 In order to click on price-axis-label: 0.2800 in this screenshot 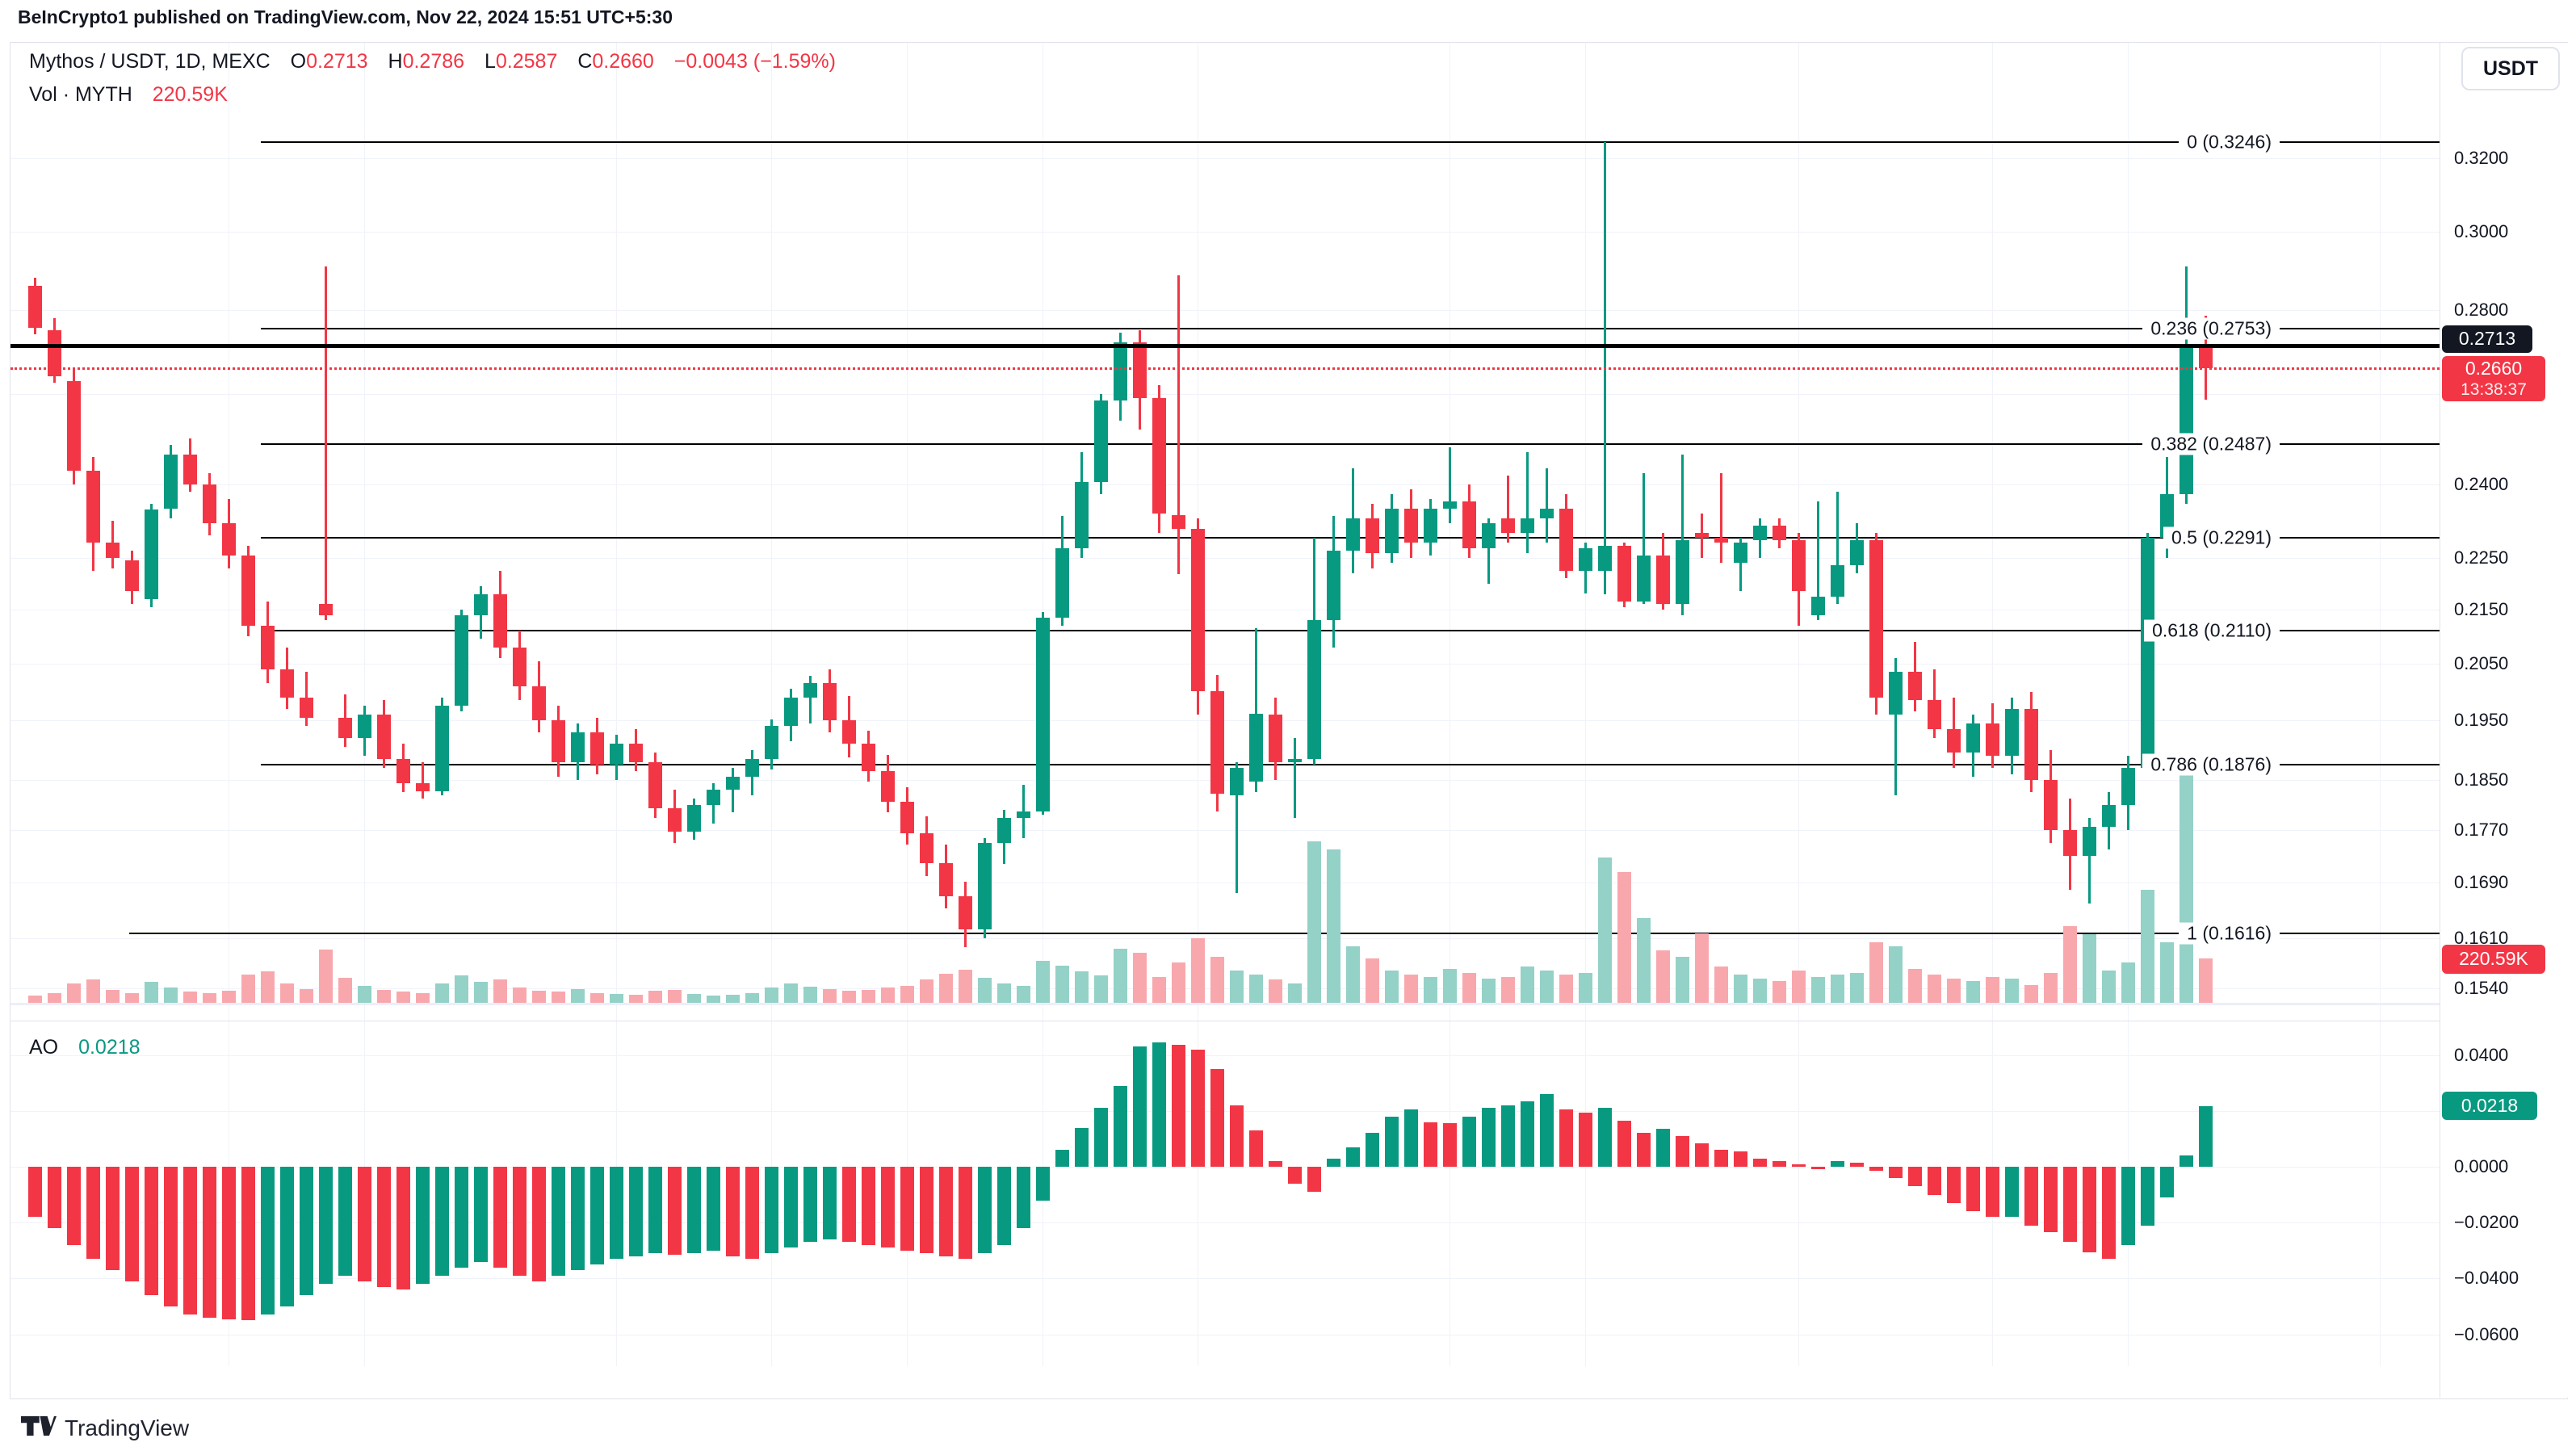, I will do `click(2481, 309)`.